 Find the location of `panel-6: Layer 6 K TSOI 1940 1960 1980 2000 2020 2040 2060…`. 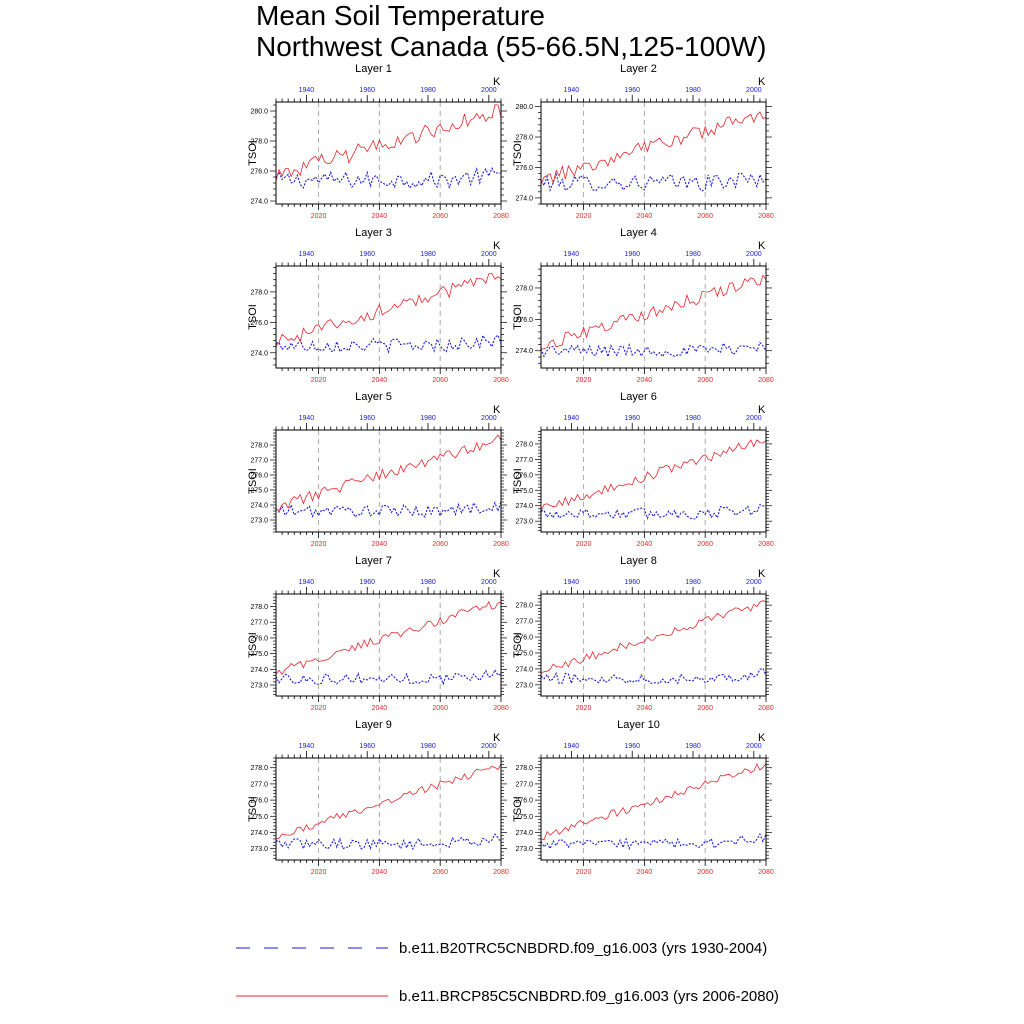

panel-6: Layer 6 K TSOI 1940 1960 1980 2000 2020 2040 2060… is located at coordinates (643, 469).